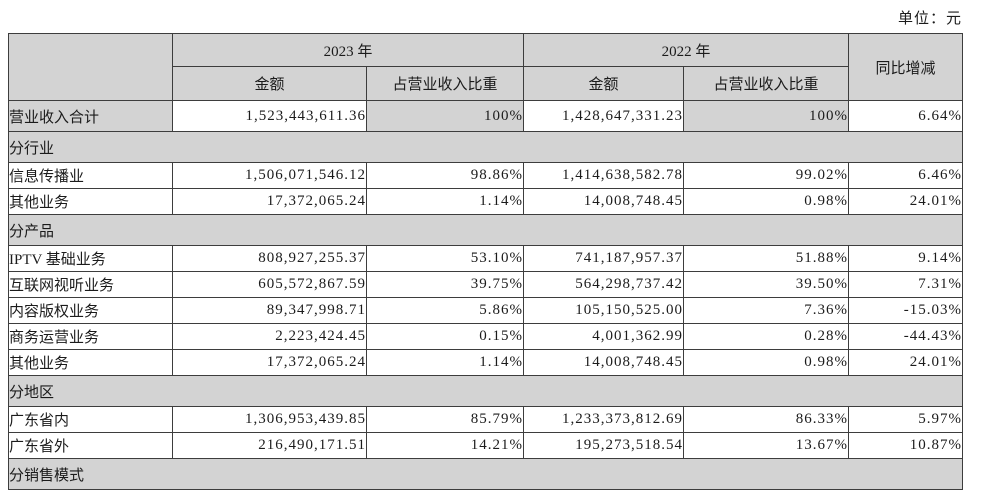 This screenshot has height=504, width=988. I want to click on section-label: 分行业, so click(485, 147).